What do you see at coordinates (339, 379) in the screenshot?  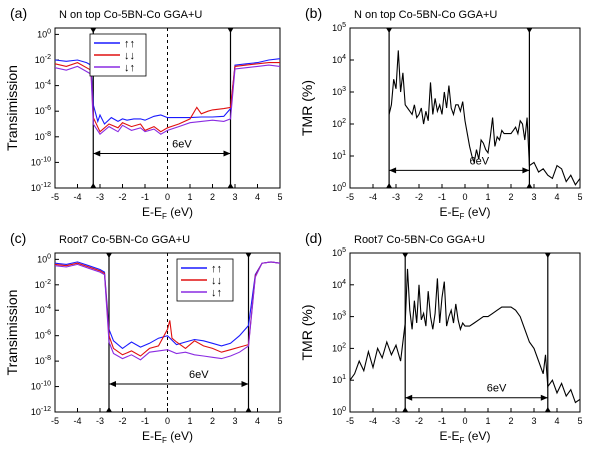 I see `y-tick-label: 10¹` at bounding box center [339, 379].